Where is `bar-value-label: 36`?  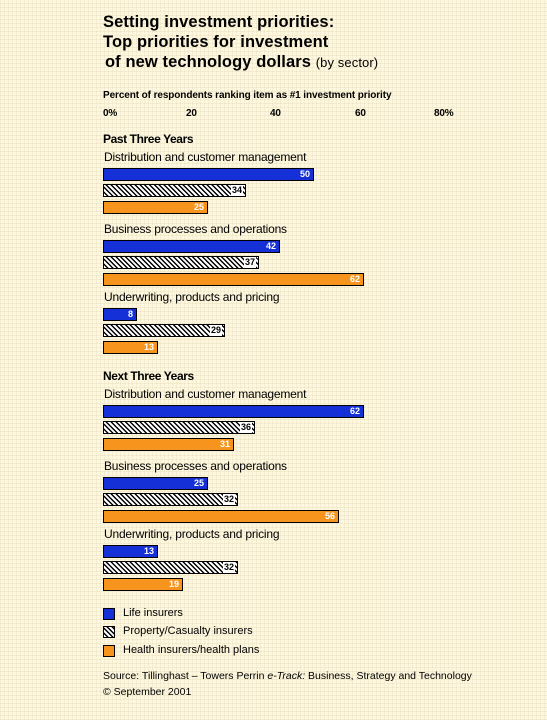
bar-value-label: 36 is located at coordinates (245, 427).